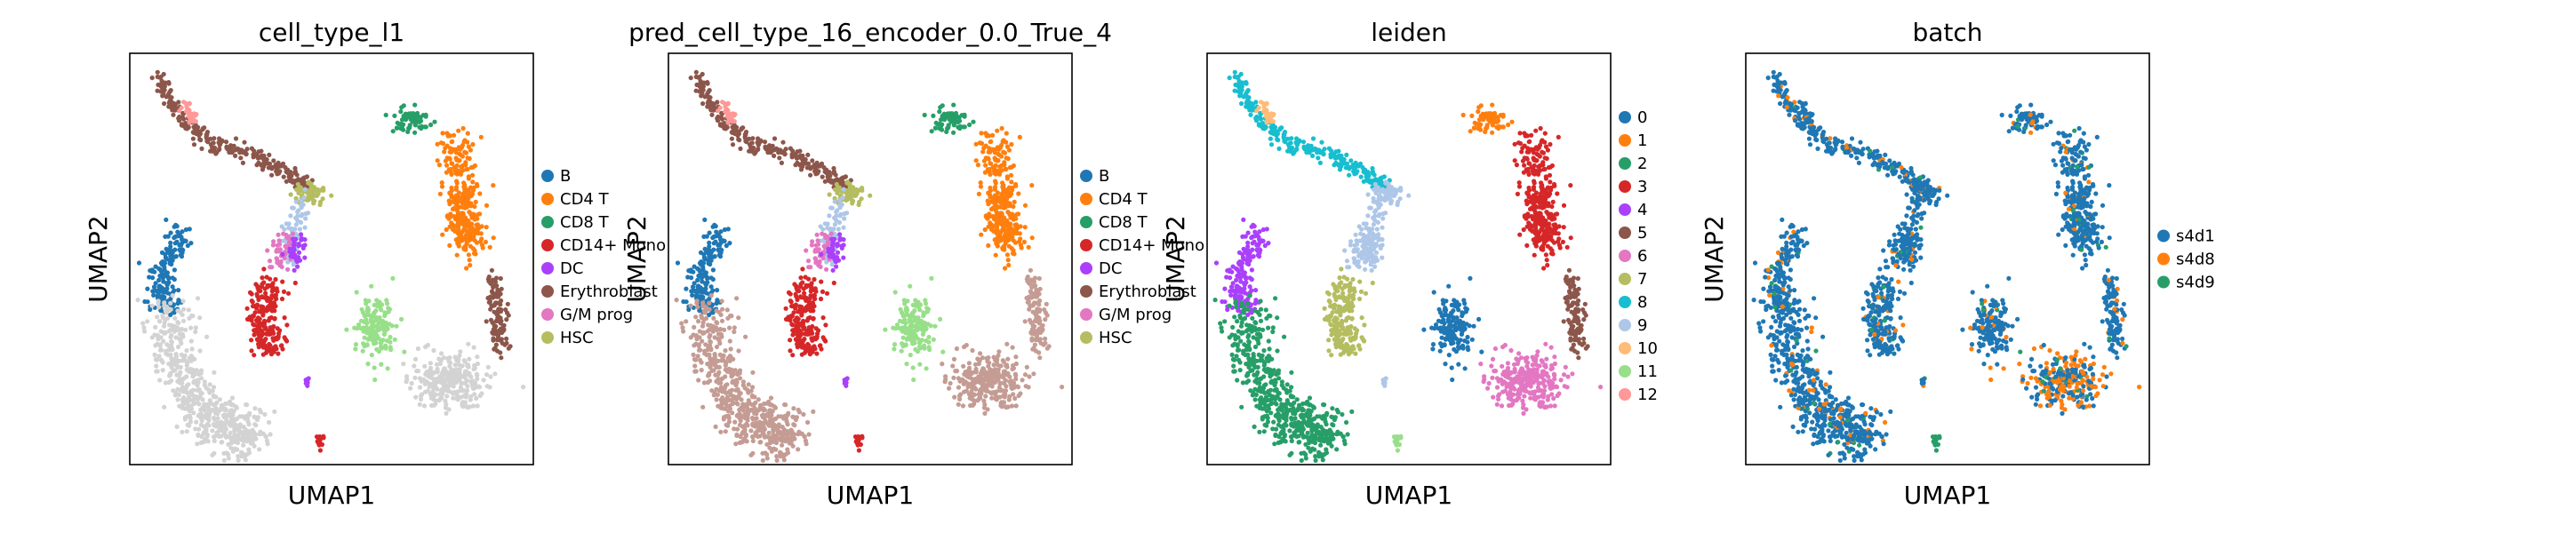 This screenshot has width=2576, height=533. Describe the element at coordinates (871, 495) in the screenshot. I see `x-axis-label: UMAP1` at that location.